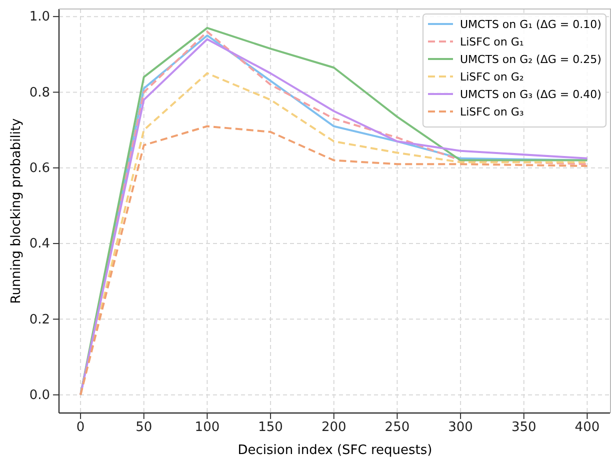  I want to click on x-tick-label: 150, so click(270, 428).